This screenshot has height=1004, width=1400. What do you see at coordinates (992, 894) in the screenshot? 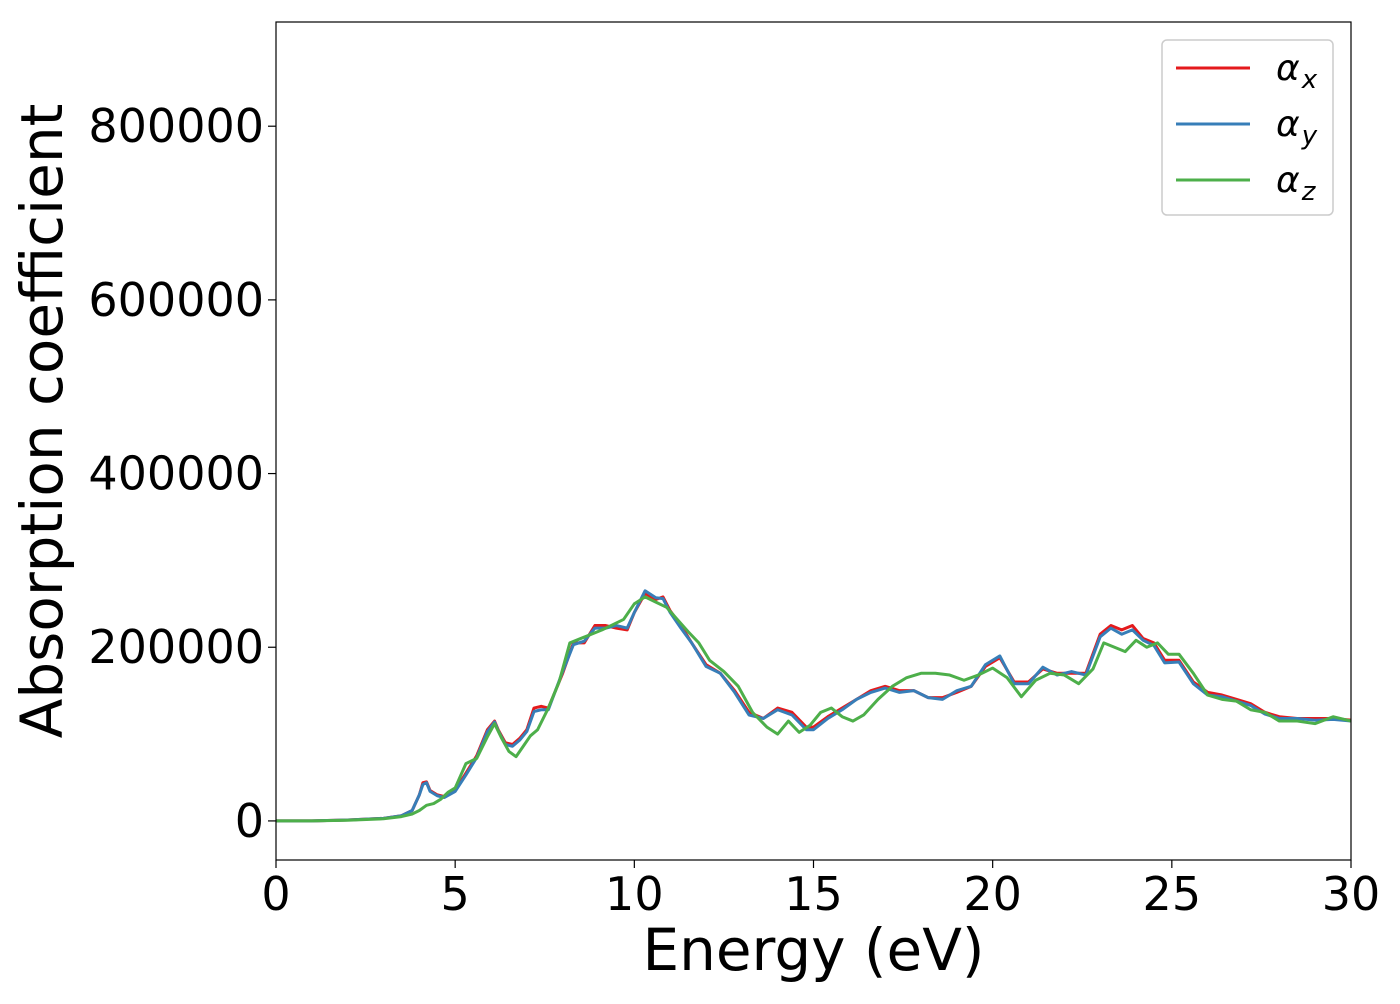
I see `x-tick-label: 20` at bounding box center [992, 894].